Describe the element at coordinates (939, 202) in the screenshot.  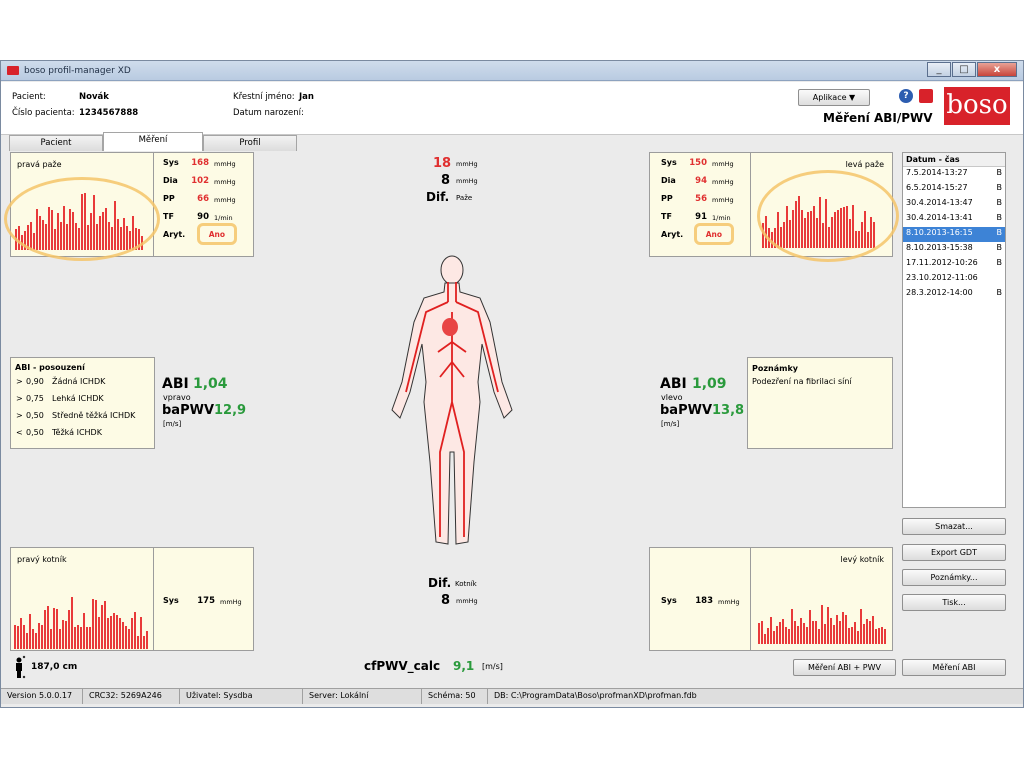
I see `history-date: 30.4.2014-13:47` at that location.